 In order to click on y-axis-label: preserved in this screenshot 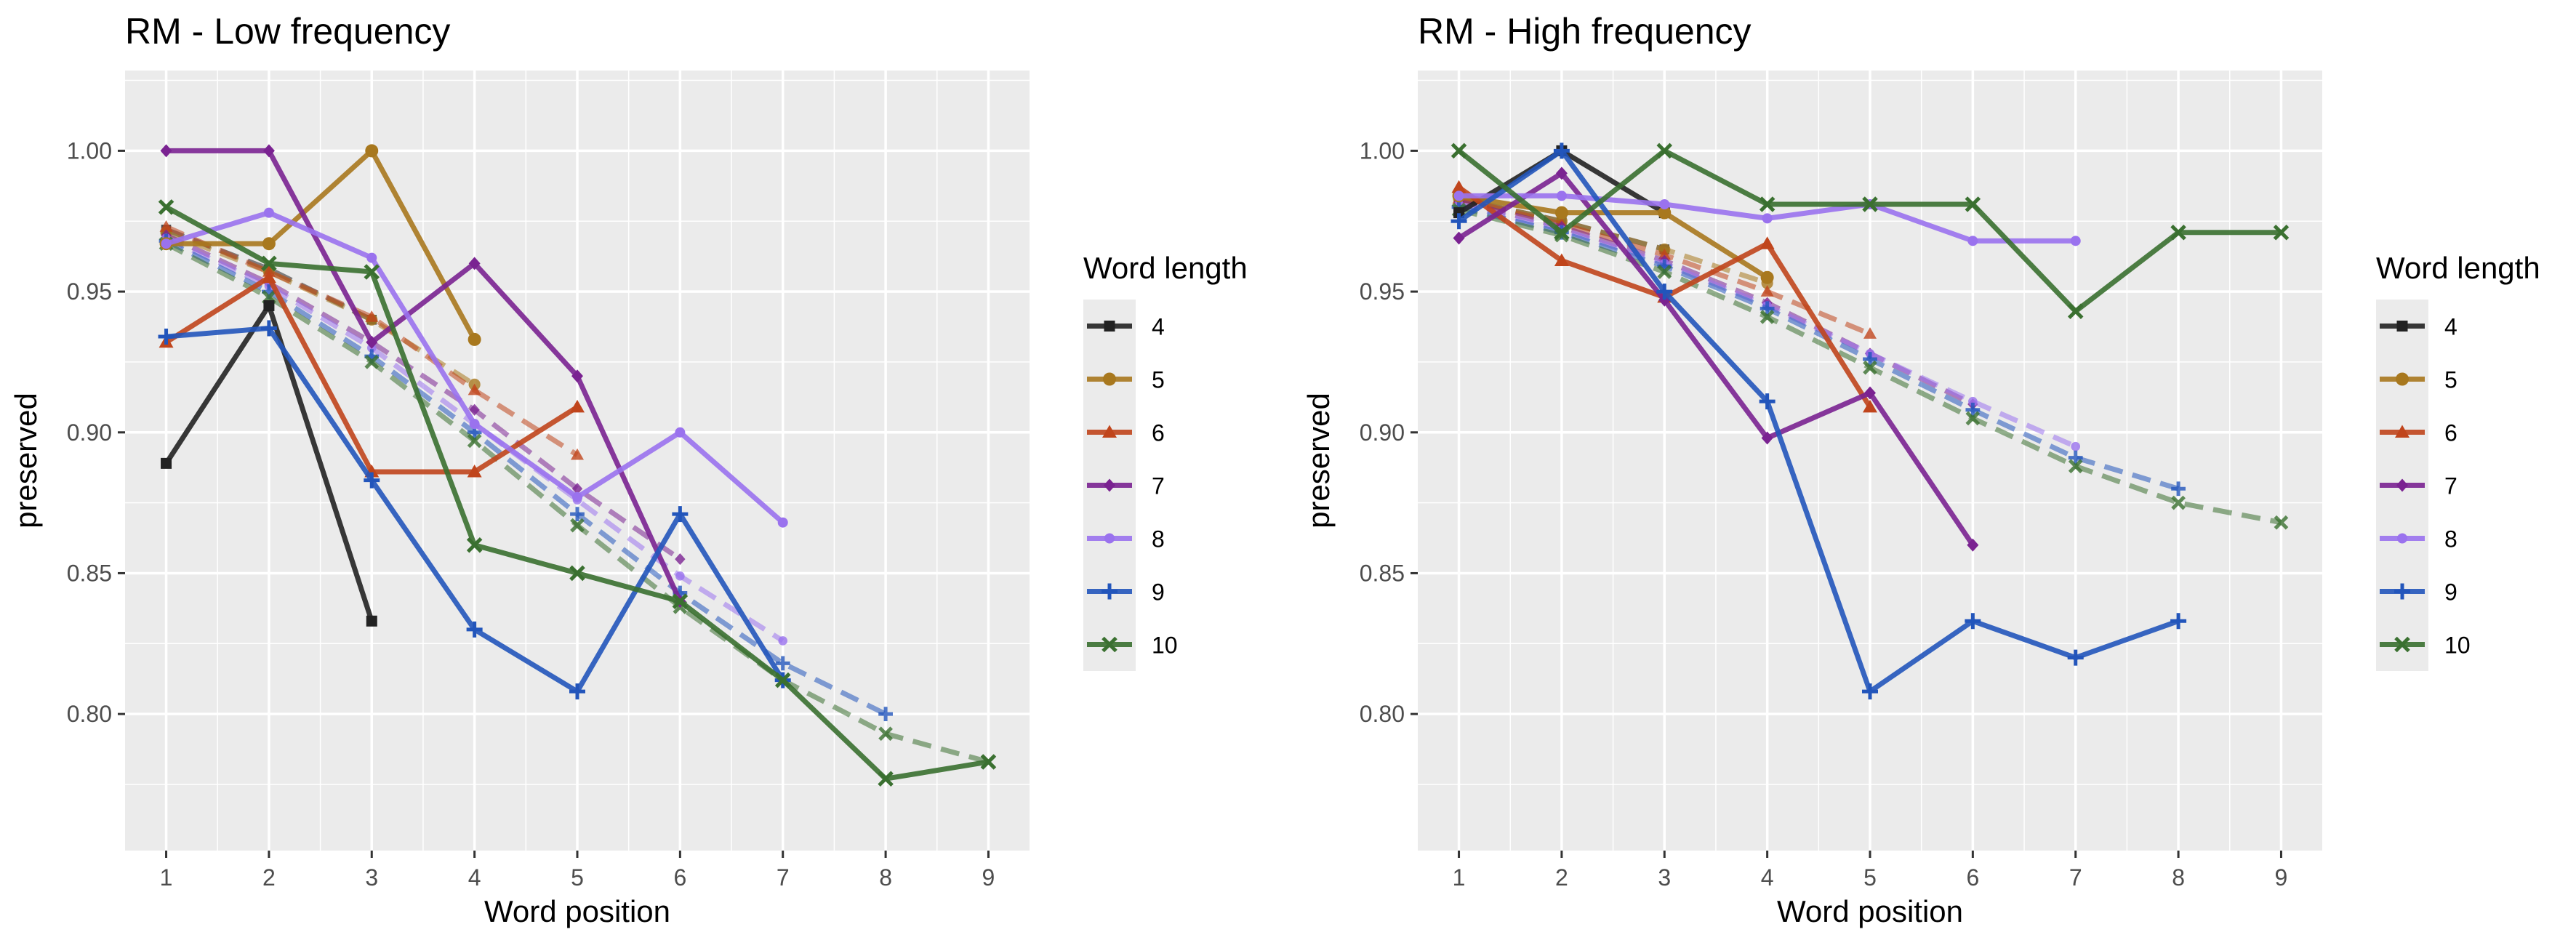, I will do `click(26, 461)`.